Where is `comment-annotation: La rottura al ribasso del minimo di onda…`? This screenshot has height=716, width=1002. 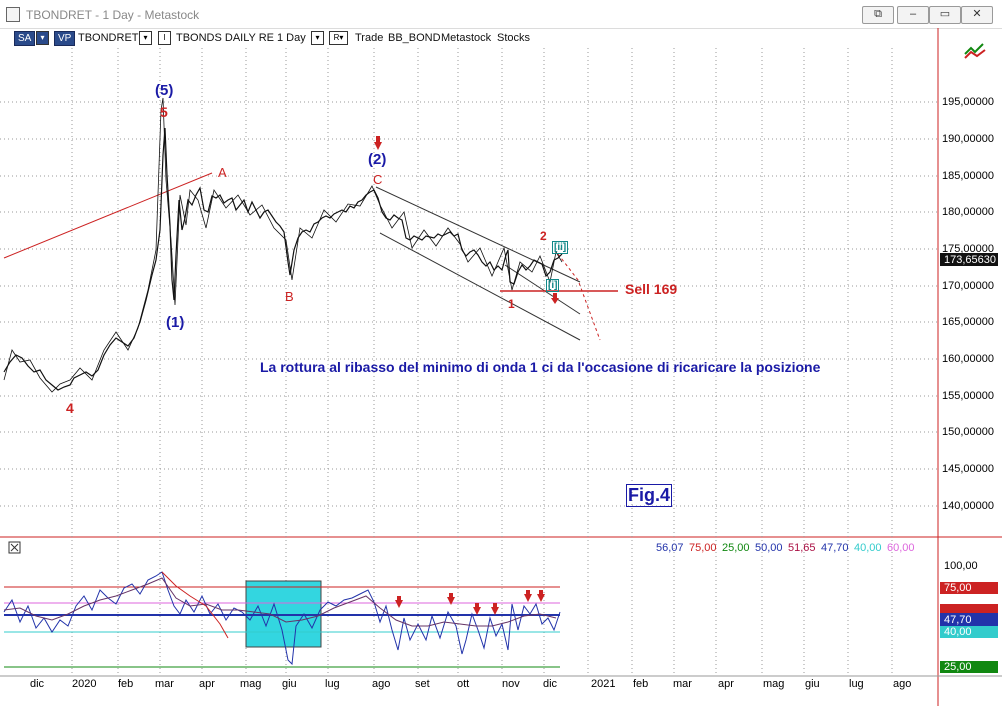
comment-annotation: La rottura al ribasso del minimo di onda… is located at coordinates (540, 367).